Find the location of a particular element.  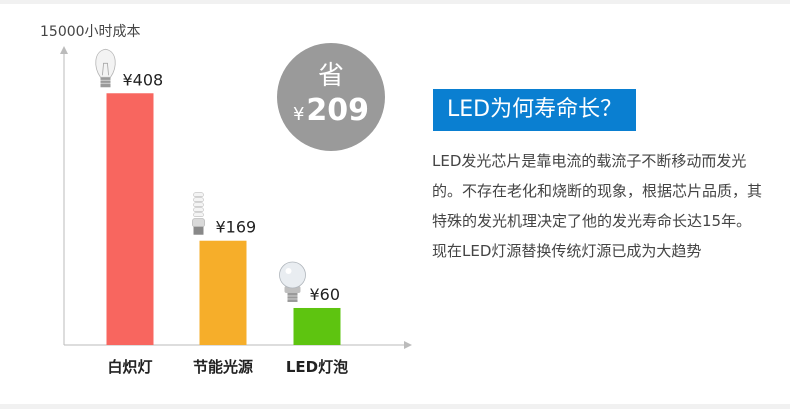

savings-badge: 省 ¥209 is located at coordinates (331, 97).